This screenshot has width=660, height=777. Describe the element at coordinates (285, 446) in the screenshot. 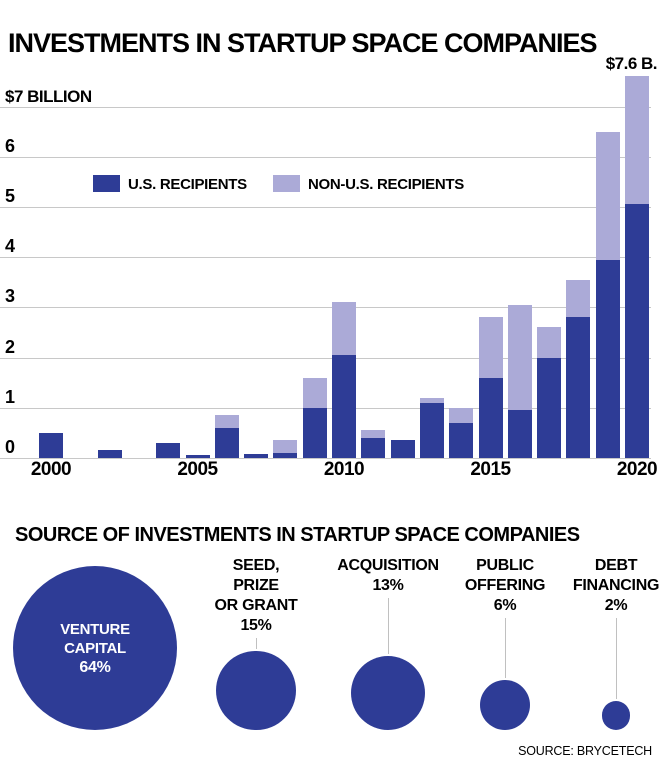

I see `bar-2008-nonus-segment` at that location.